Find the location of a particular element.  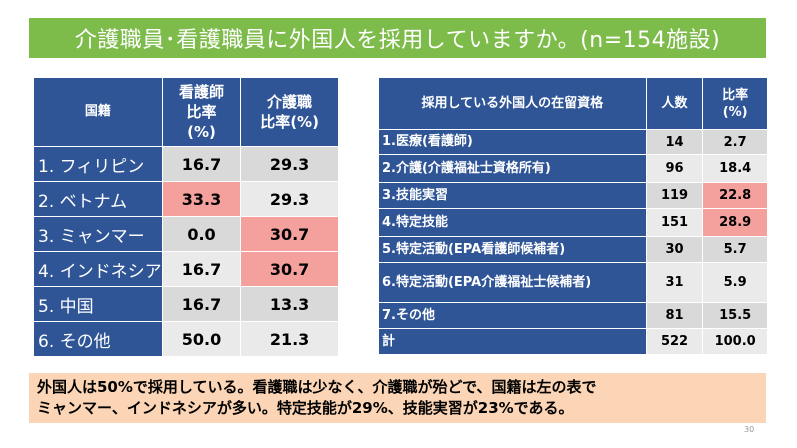

status-label-cell: 4.特定技能 is located at coordinates (512, 222).